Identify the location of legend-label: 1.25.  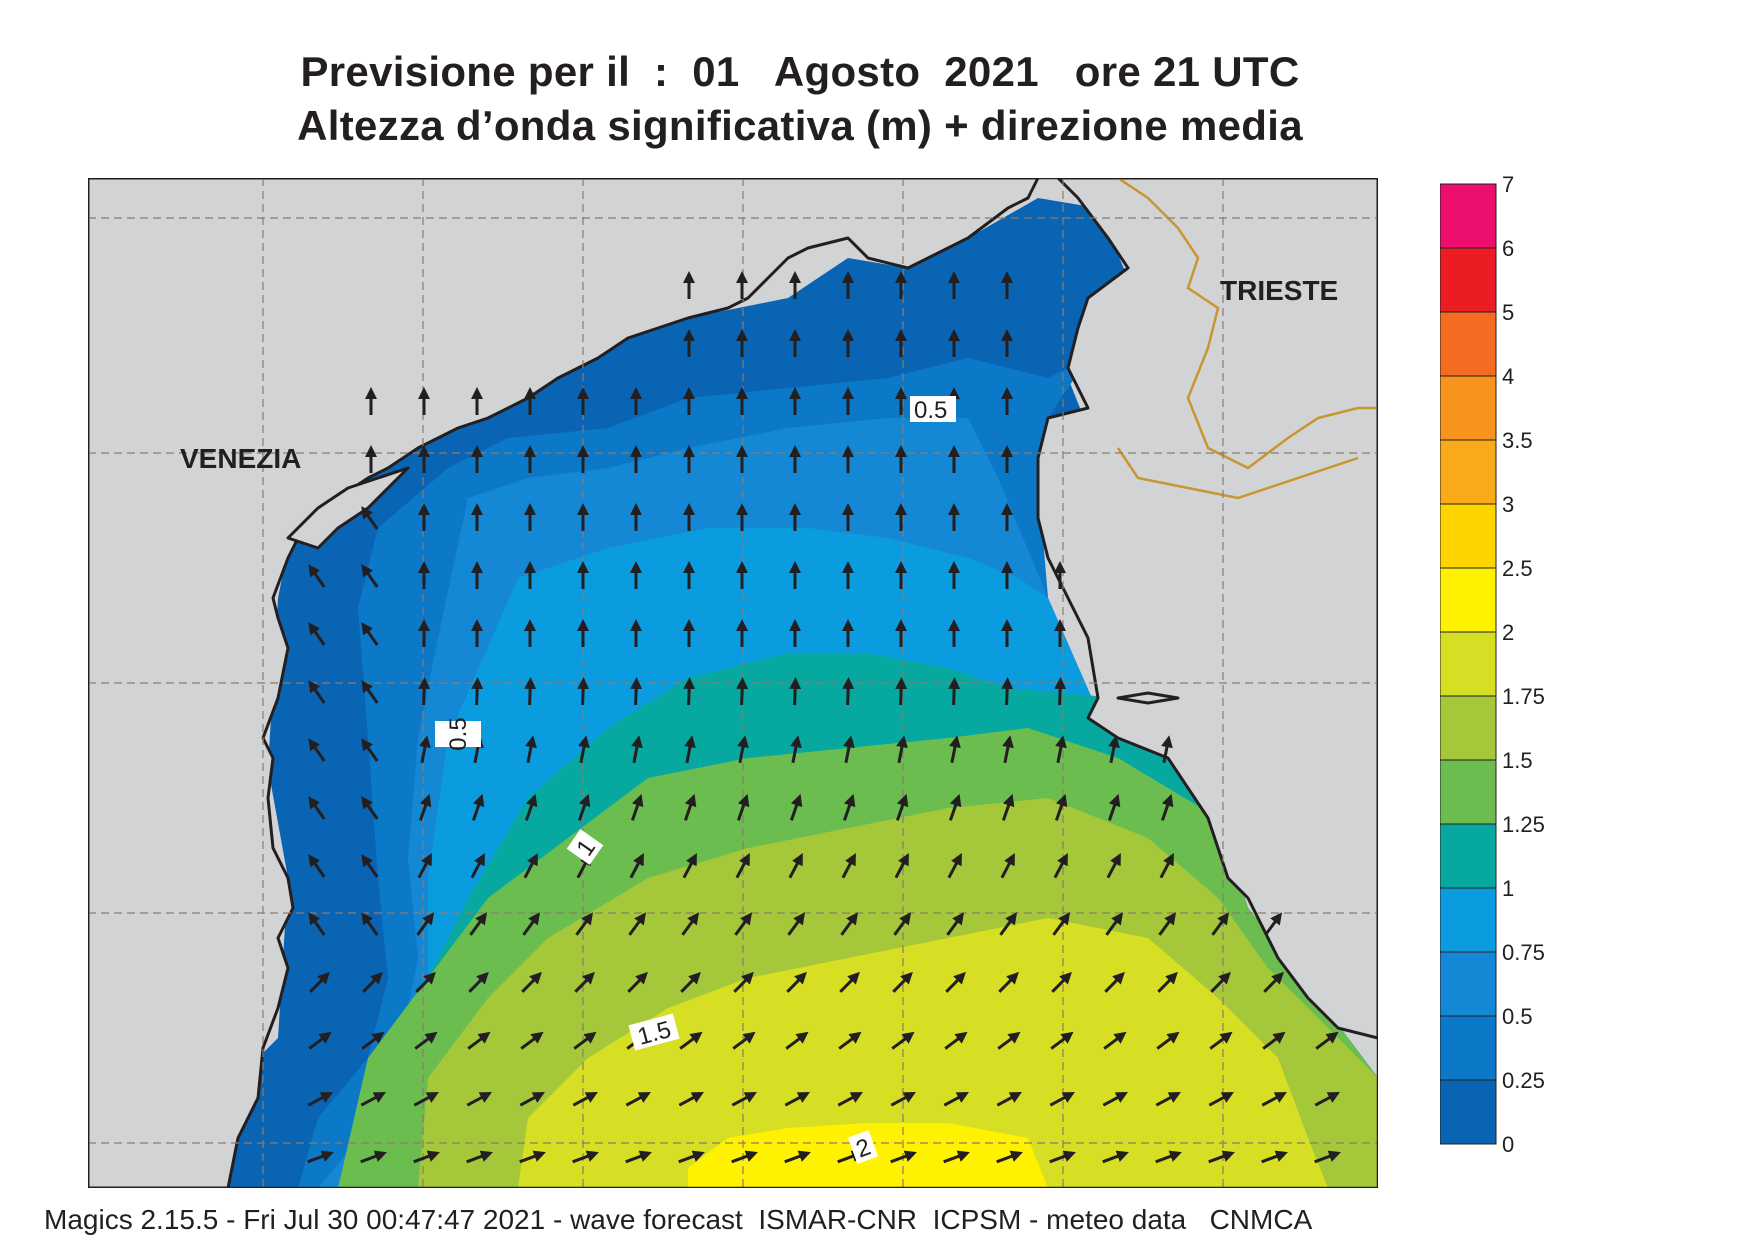
(1523, 824).